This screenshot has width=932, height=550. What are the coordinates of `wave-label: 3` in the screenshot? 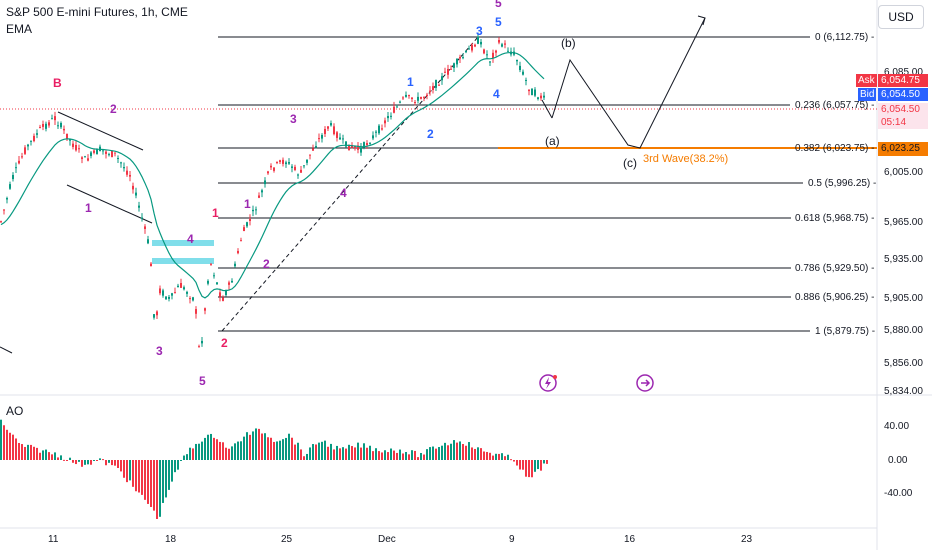 It's located at (479, 31).